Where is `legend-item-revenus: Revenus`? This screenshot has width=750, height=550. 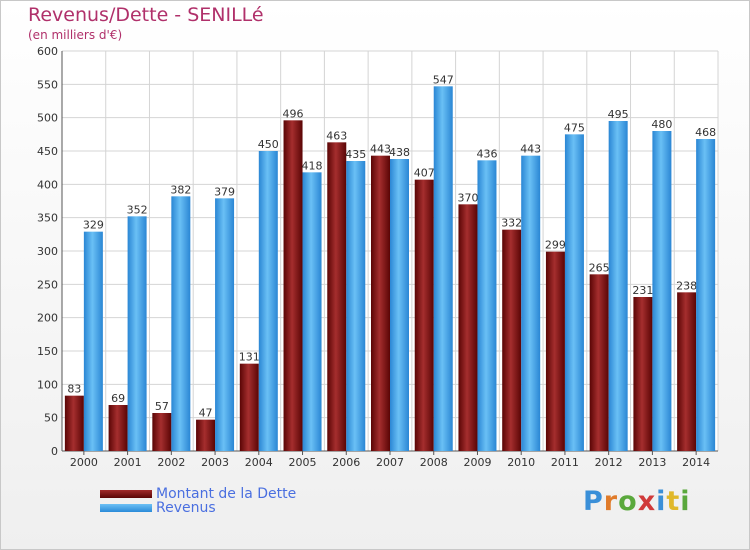
legend-item-revenus: Revenus is located at coordinates (158, 508).